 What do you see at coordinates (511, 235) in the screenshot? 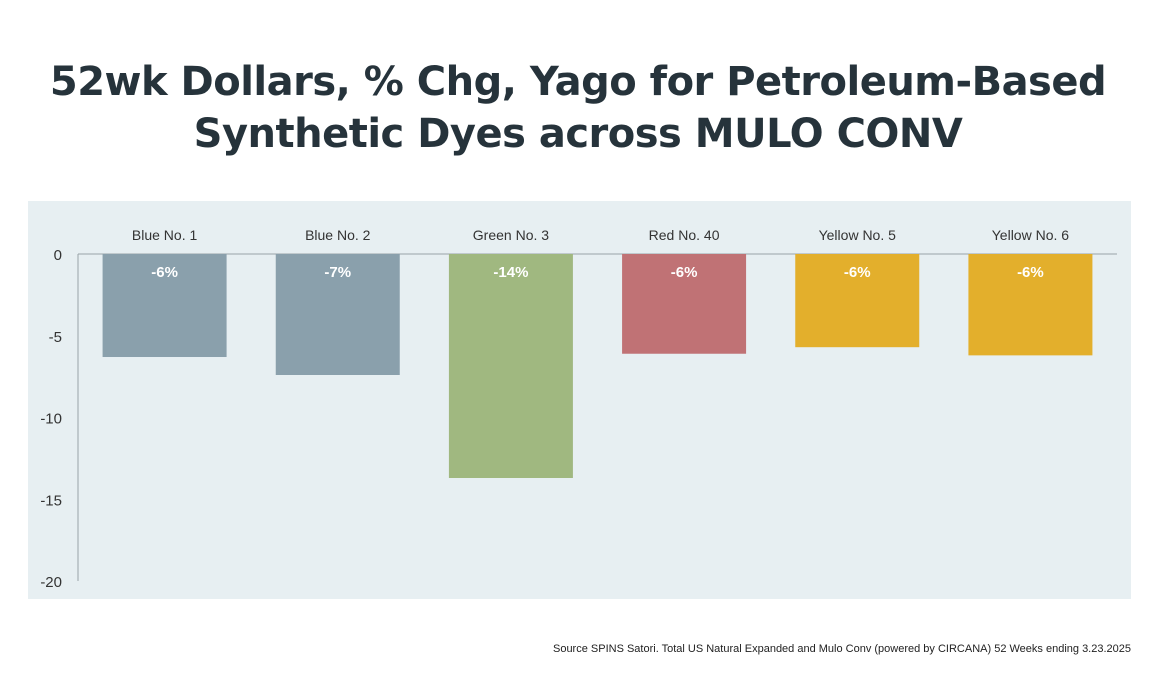
I see `category-label: Green No. 3` at bounding box center [511, 235].